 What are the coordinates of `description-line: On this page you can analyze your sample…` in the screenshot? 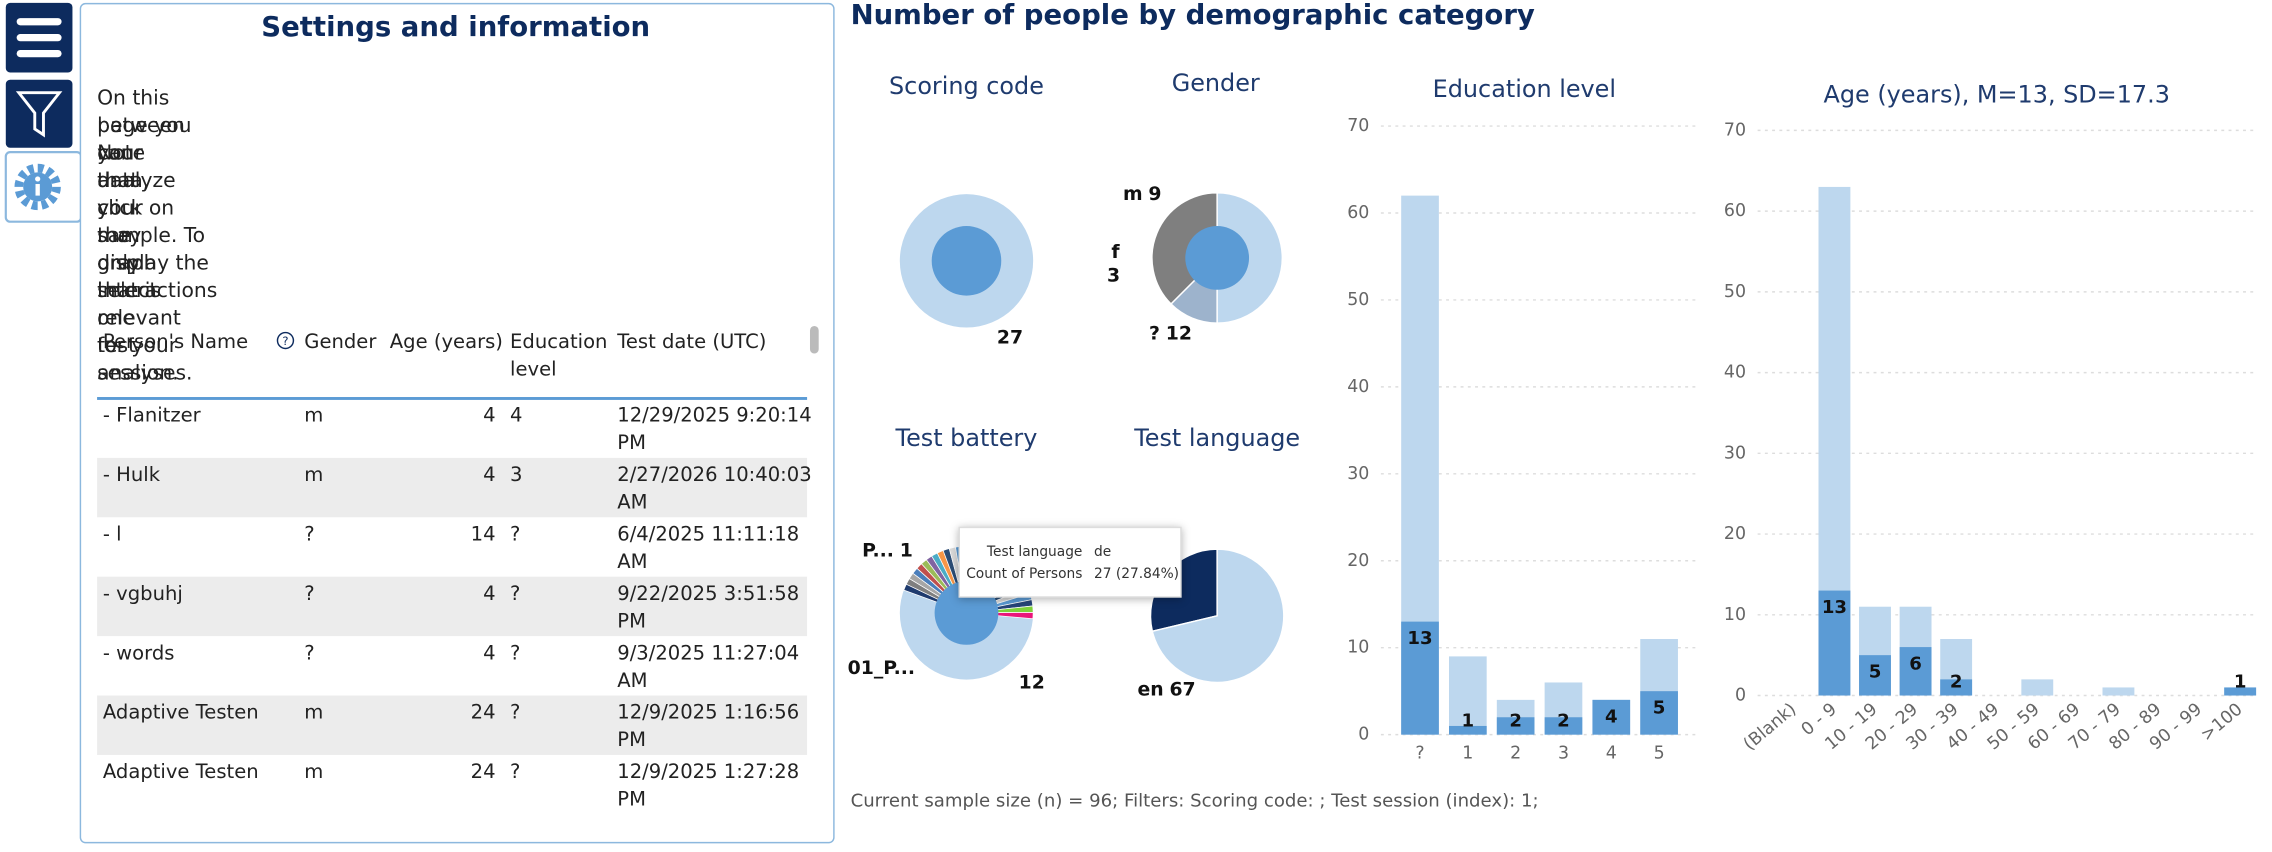 It's located at (157, 194).